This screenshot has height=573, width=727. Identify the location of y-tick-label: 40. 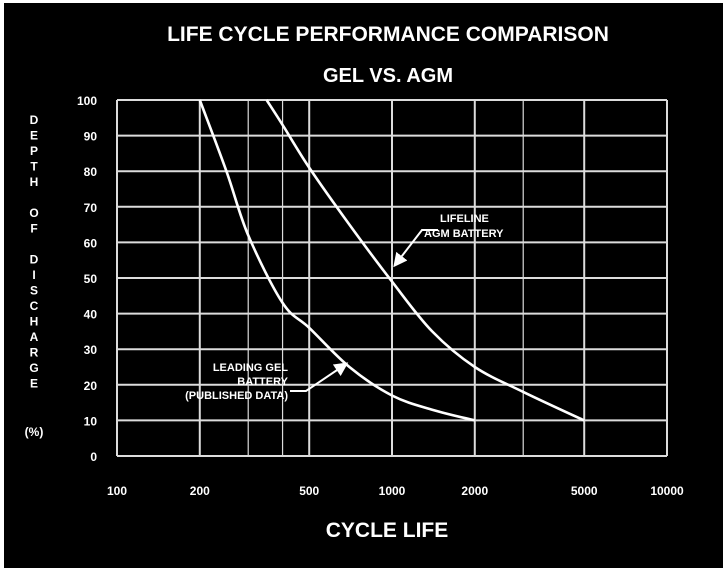
(91, 315).